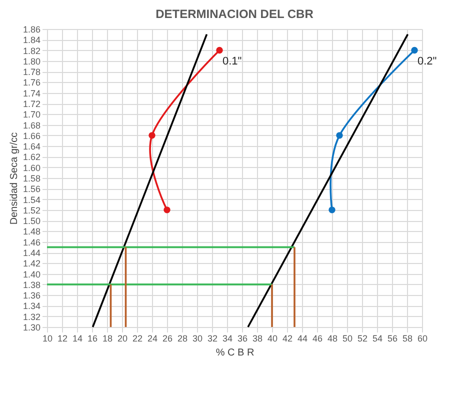 The height and width of the screenshot is (400, 462). I want to click on x-axis-title: % C B R, so click(235, 353).